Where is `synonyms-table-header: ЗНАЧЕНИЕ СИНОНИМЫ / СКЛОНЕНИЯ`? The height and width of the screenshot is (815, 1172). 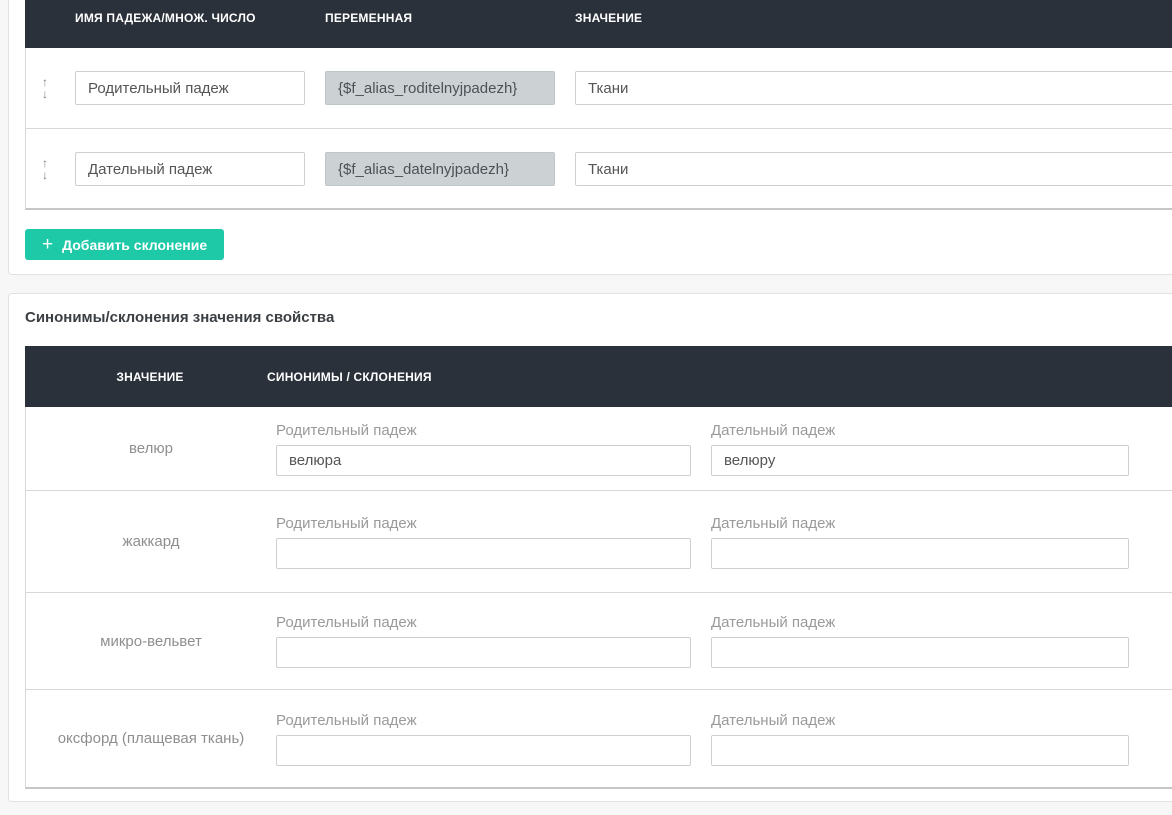
synonyms-table-header: ЗНАЧЕНИЕ СИНОНИМЫ / СКЛОНЕНИЯ is located at coordinates (598, 376).